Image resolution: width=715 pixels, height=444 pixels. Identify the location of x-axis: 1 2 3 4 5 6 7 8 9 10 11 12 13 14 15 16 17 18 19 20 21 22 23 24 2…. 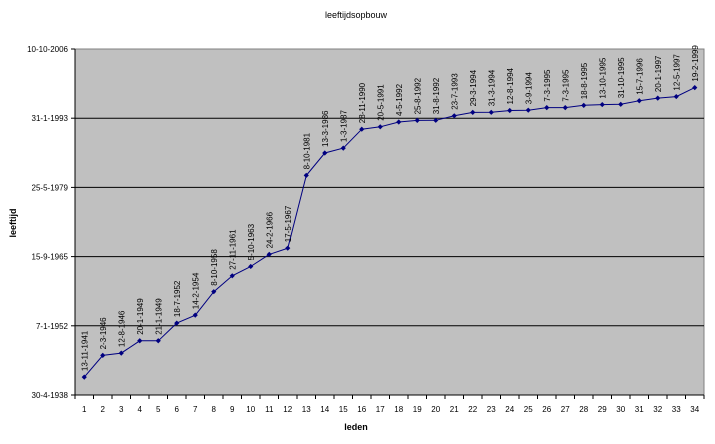
(389, 404).